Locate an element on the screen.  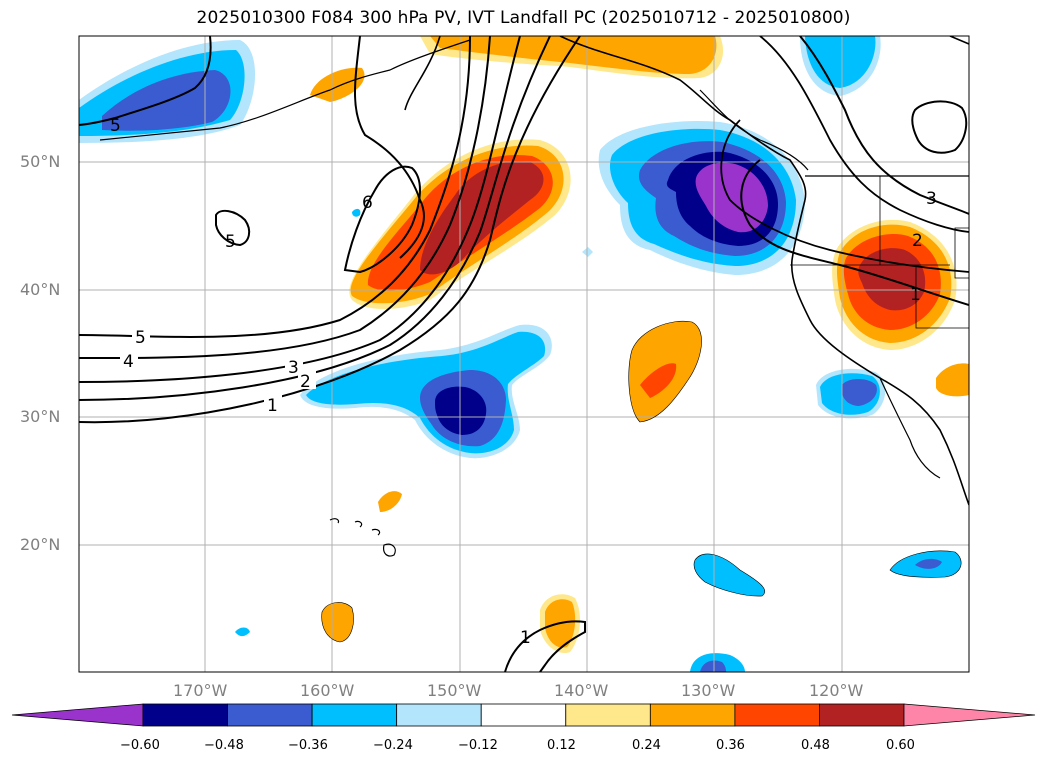
lon-label-170w: 170°W is located at coordinates (200, 690).